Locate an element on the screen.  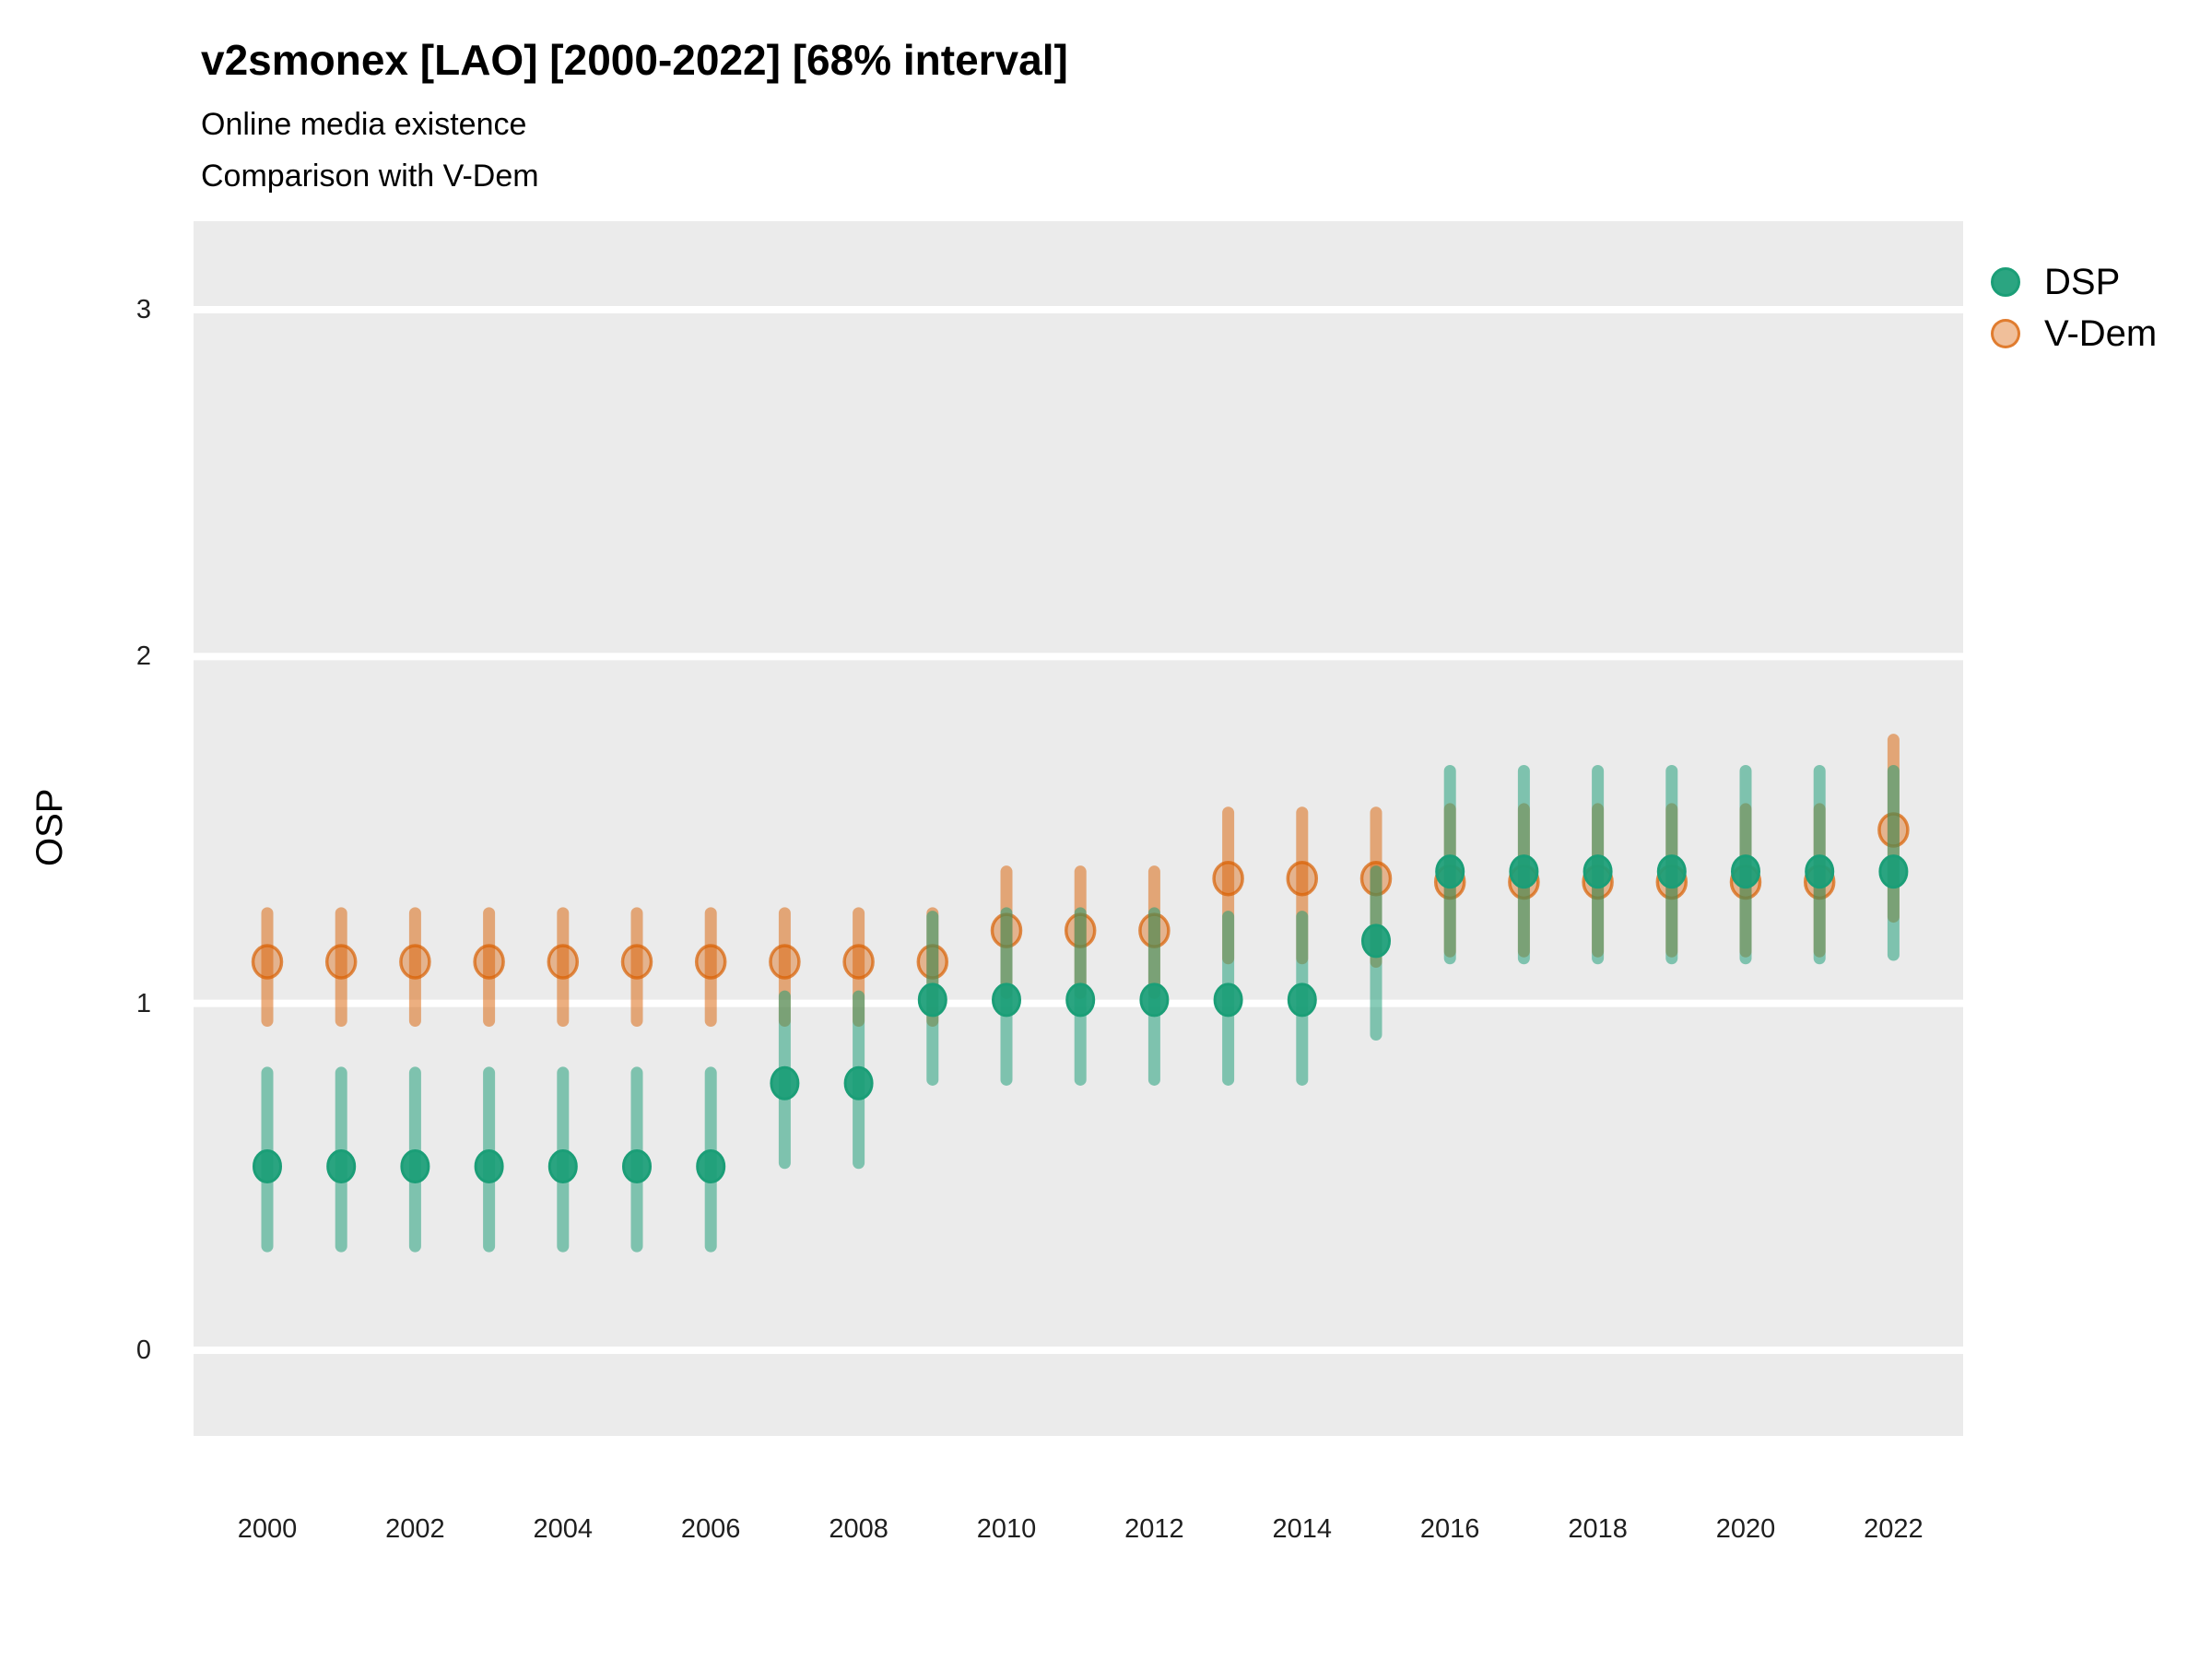
point-dsp-2013 is located at coordinates (1228, 1000).